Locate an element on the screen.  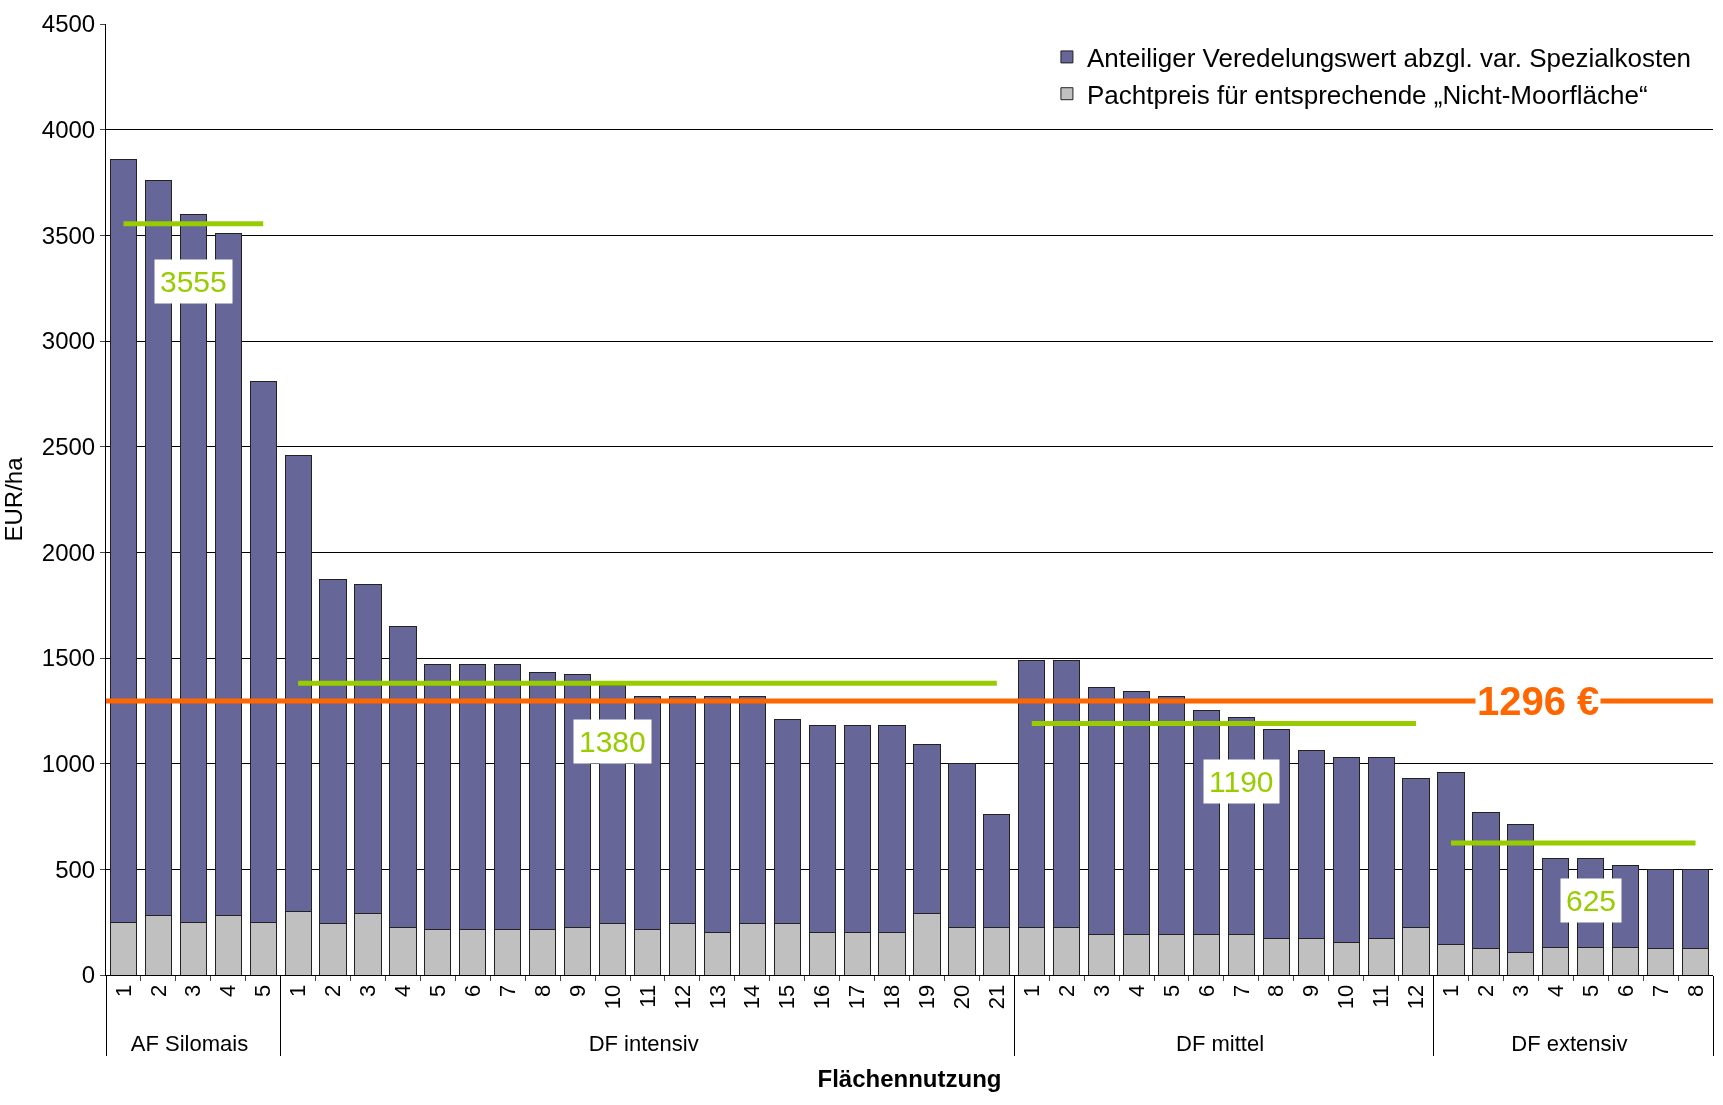
y-tick-label: 1500 is located at coordinates (68, 658).